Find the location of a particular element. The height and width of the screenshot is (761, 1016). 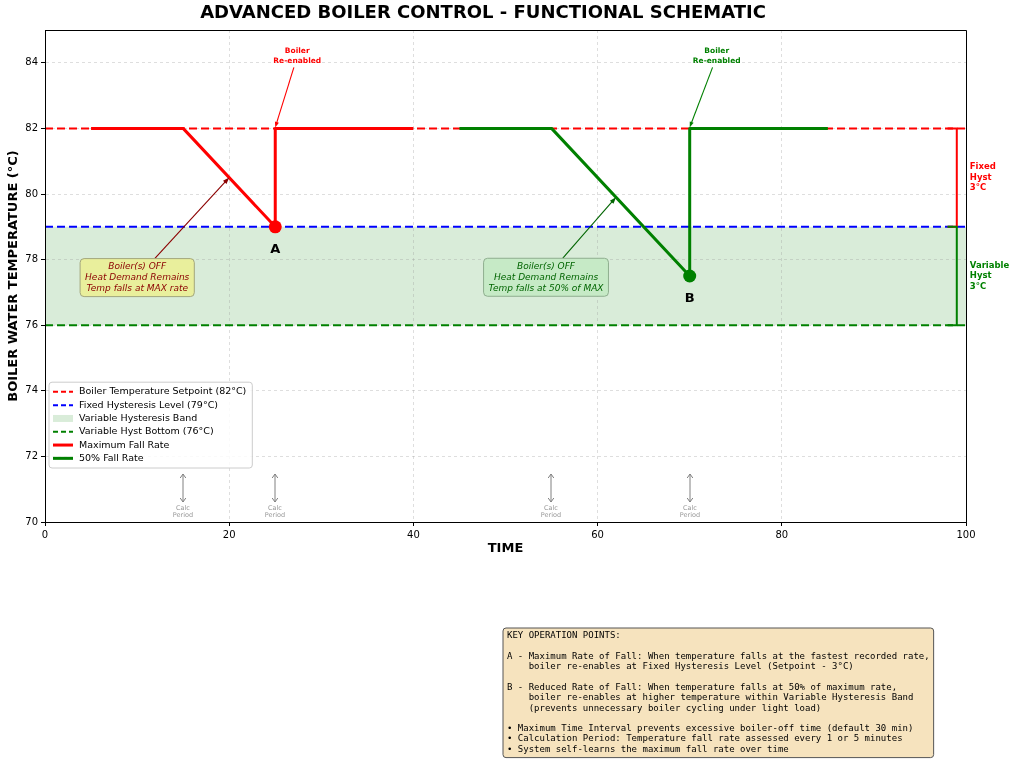

legend-label: Boiler Temperature Setpoint (82°C) is located at coordinates (163, 391).